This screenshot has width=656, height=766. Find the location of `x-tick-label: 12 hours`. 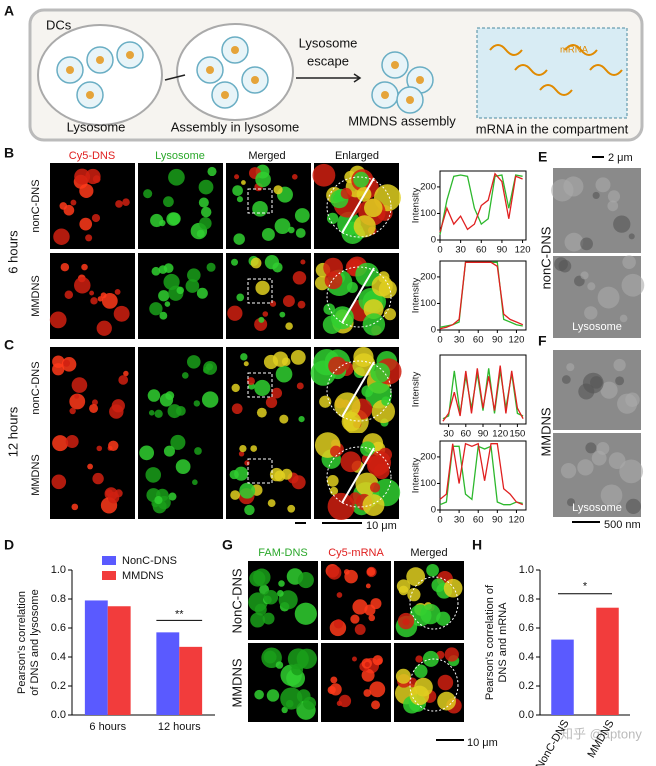

x-tick-label: 12 hours is located at coordinates (179, 727).